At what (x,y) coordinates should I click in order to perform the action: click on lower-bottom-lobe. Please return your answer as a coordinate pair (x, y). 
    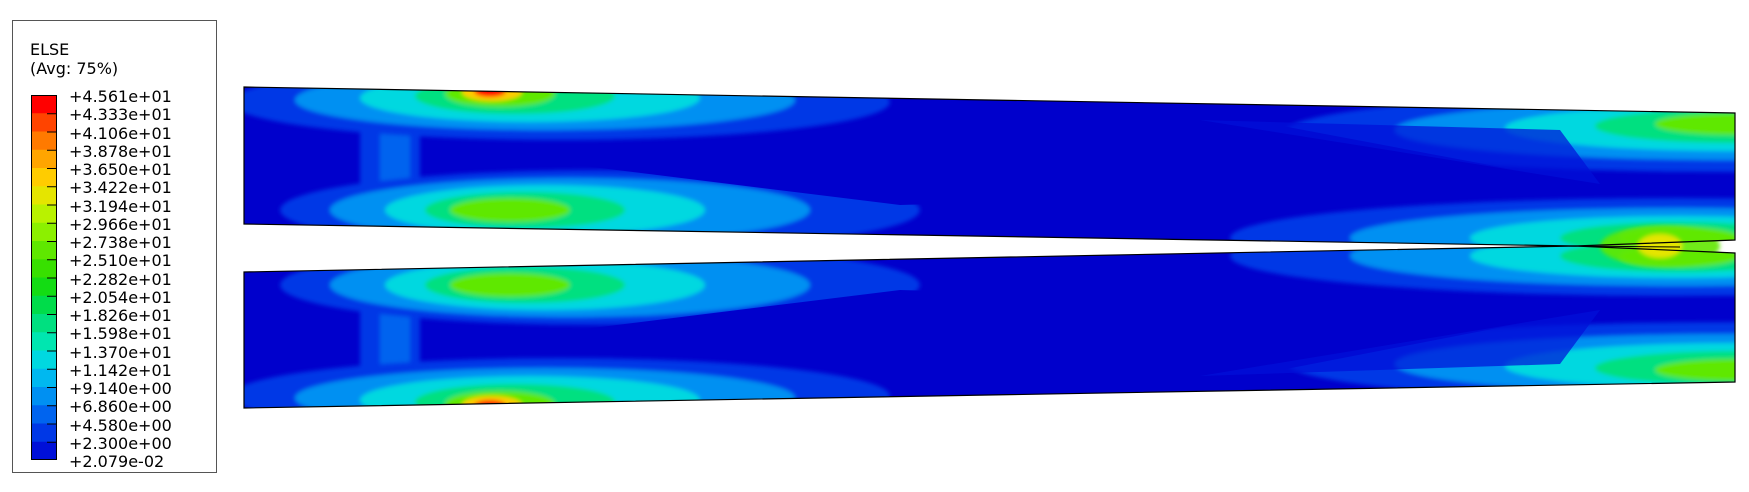
    Looking at the image, I should click on (492, 402).